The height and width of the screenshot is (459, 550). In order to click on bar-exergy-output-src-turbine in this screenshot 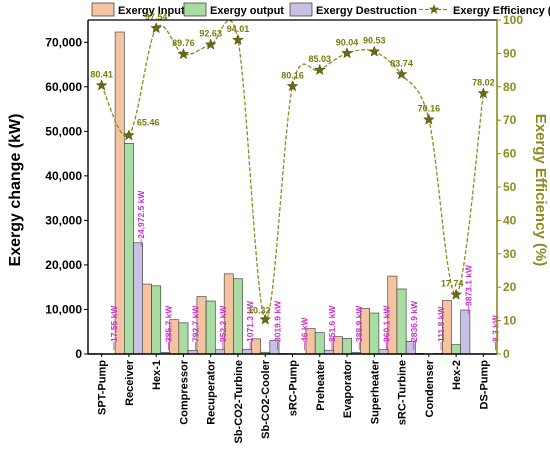, I will do `click(401, 321)`.